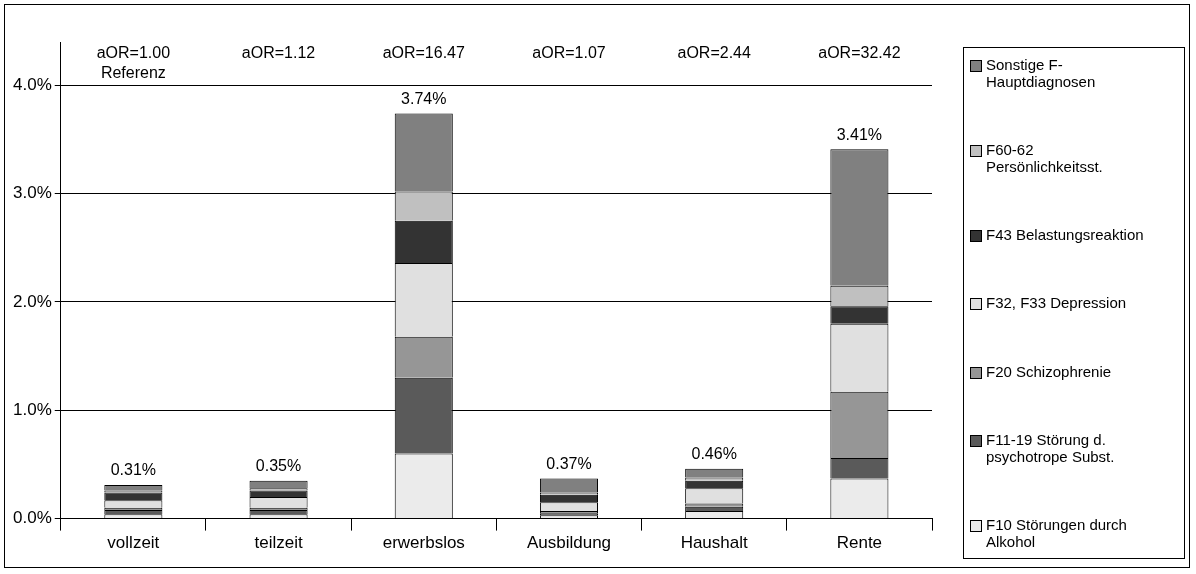 The image size is (1196, 574). What do you see at coordinates (714, 543) in the screenshot?
I see `x-tick-label: Haushalt` at bounding box center [714, 543].